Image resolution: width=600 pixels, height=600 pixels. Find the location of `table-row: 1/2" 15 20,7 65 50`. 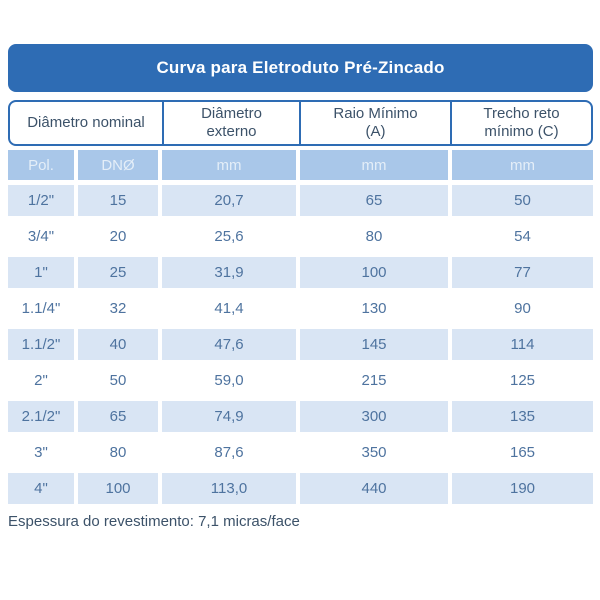

table-row: 1/2" 15 20,7 65 50 is located at coordinates (300, 200).